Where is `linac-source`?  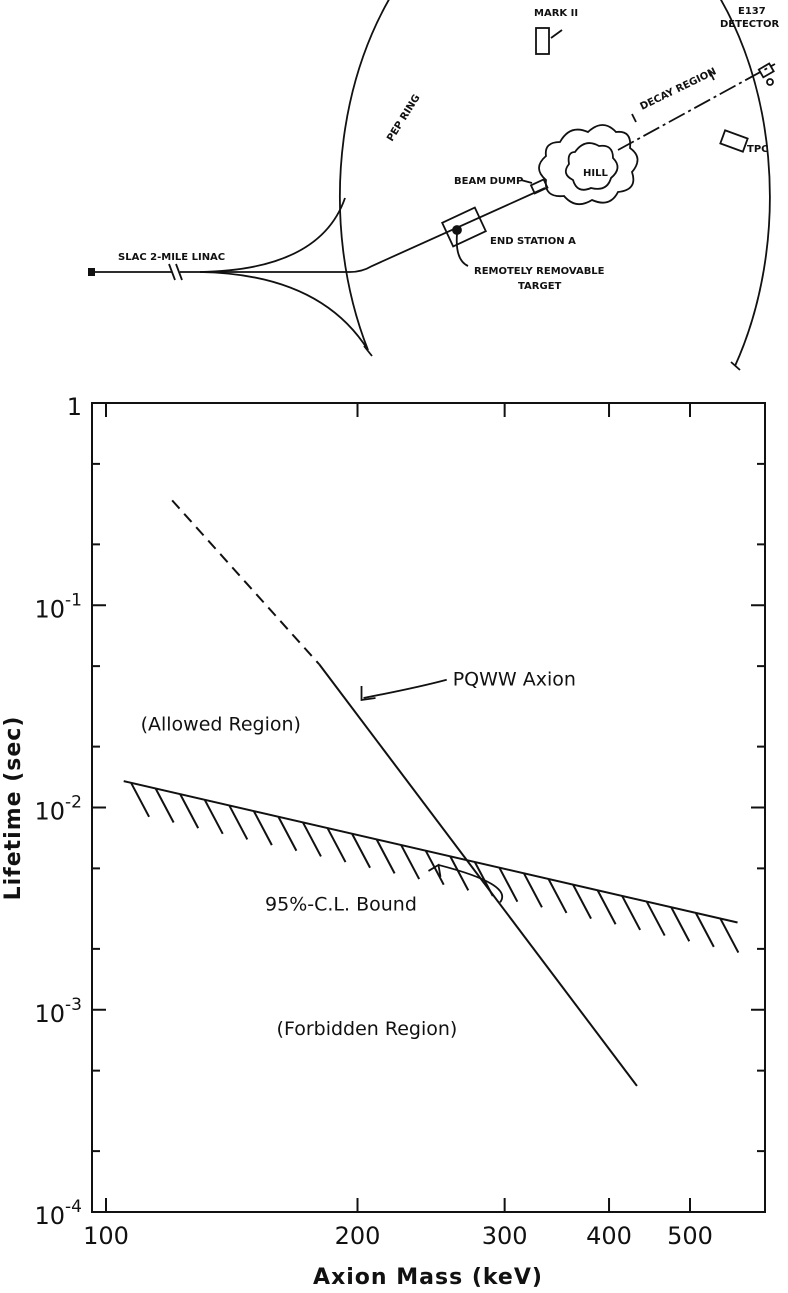 linac-source is located at coordinates (91, 272).